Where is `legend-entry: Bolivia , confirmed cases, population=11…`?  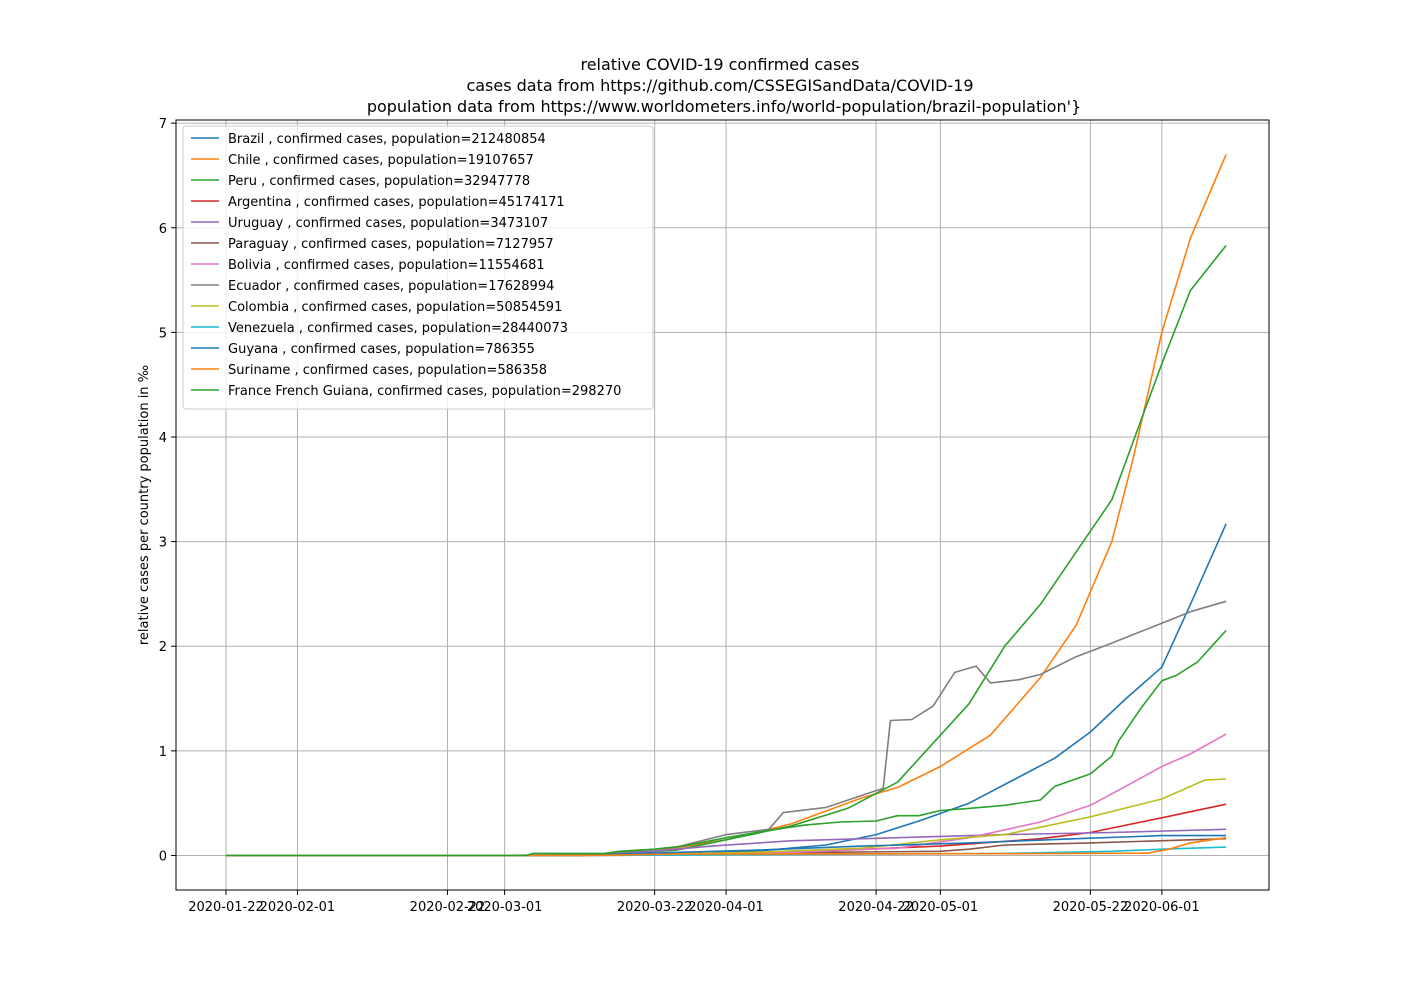
legend-entry: Bolivia , confirmed cases, population=11… is located at coordinates (386, 265).